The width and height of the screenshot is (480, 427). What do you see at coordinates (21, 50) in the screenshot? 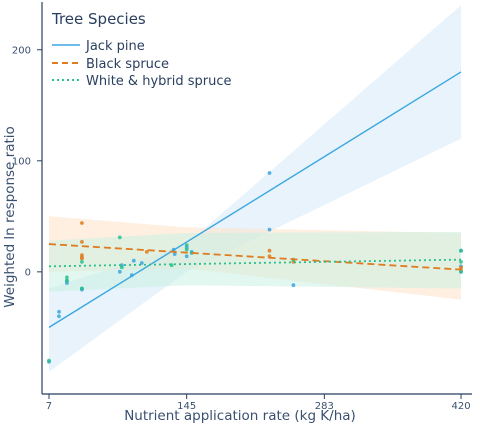
I see `y-tick-label: 200` at bounding box center [21, 50].